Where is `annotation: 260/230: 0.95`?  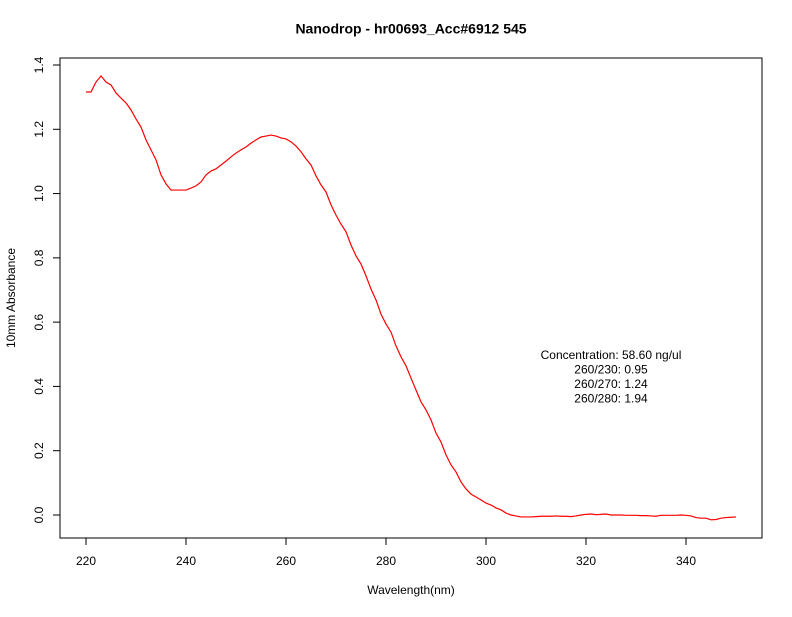
annotation: 260/230: 0.95 is located at coordinates (611, 370).